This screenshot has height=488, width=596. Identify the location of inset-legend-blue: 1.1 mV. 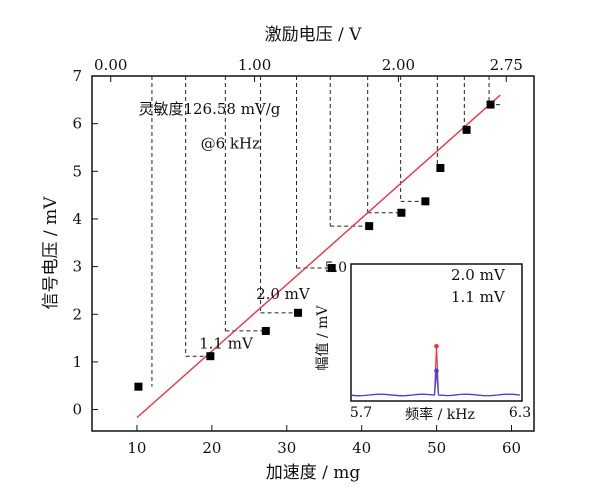
(478, 297).